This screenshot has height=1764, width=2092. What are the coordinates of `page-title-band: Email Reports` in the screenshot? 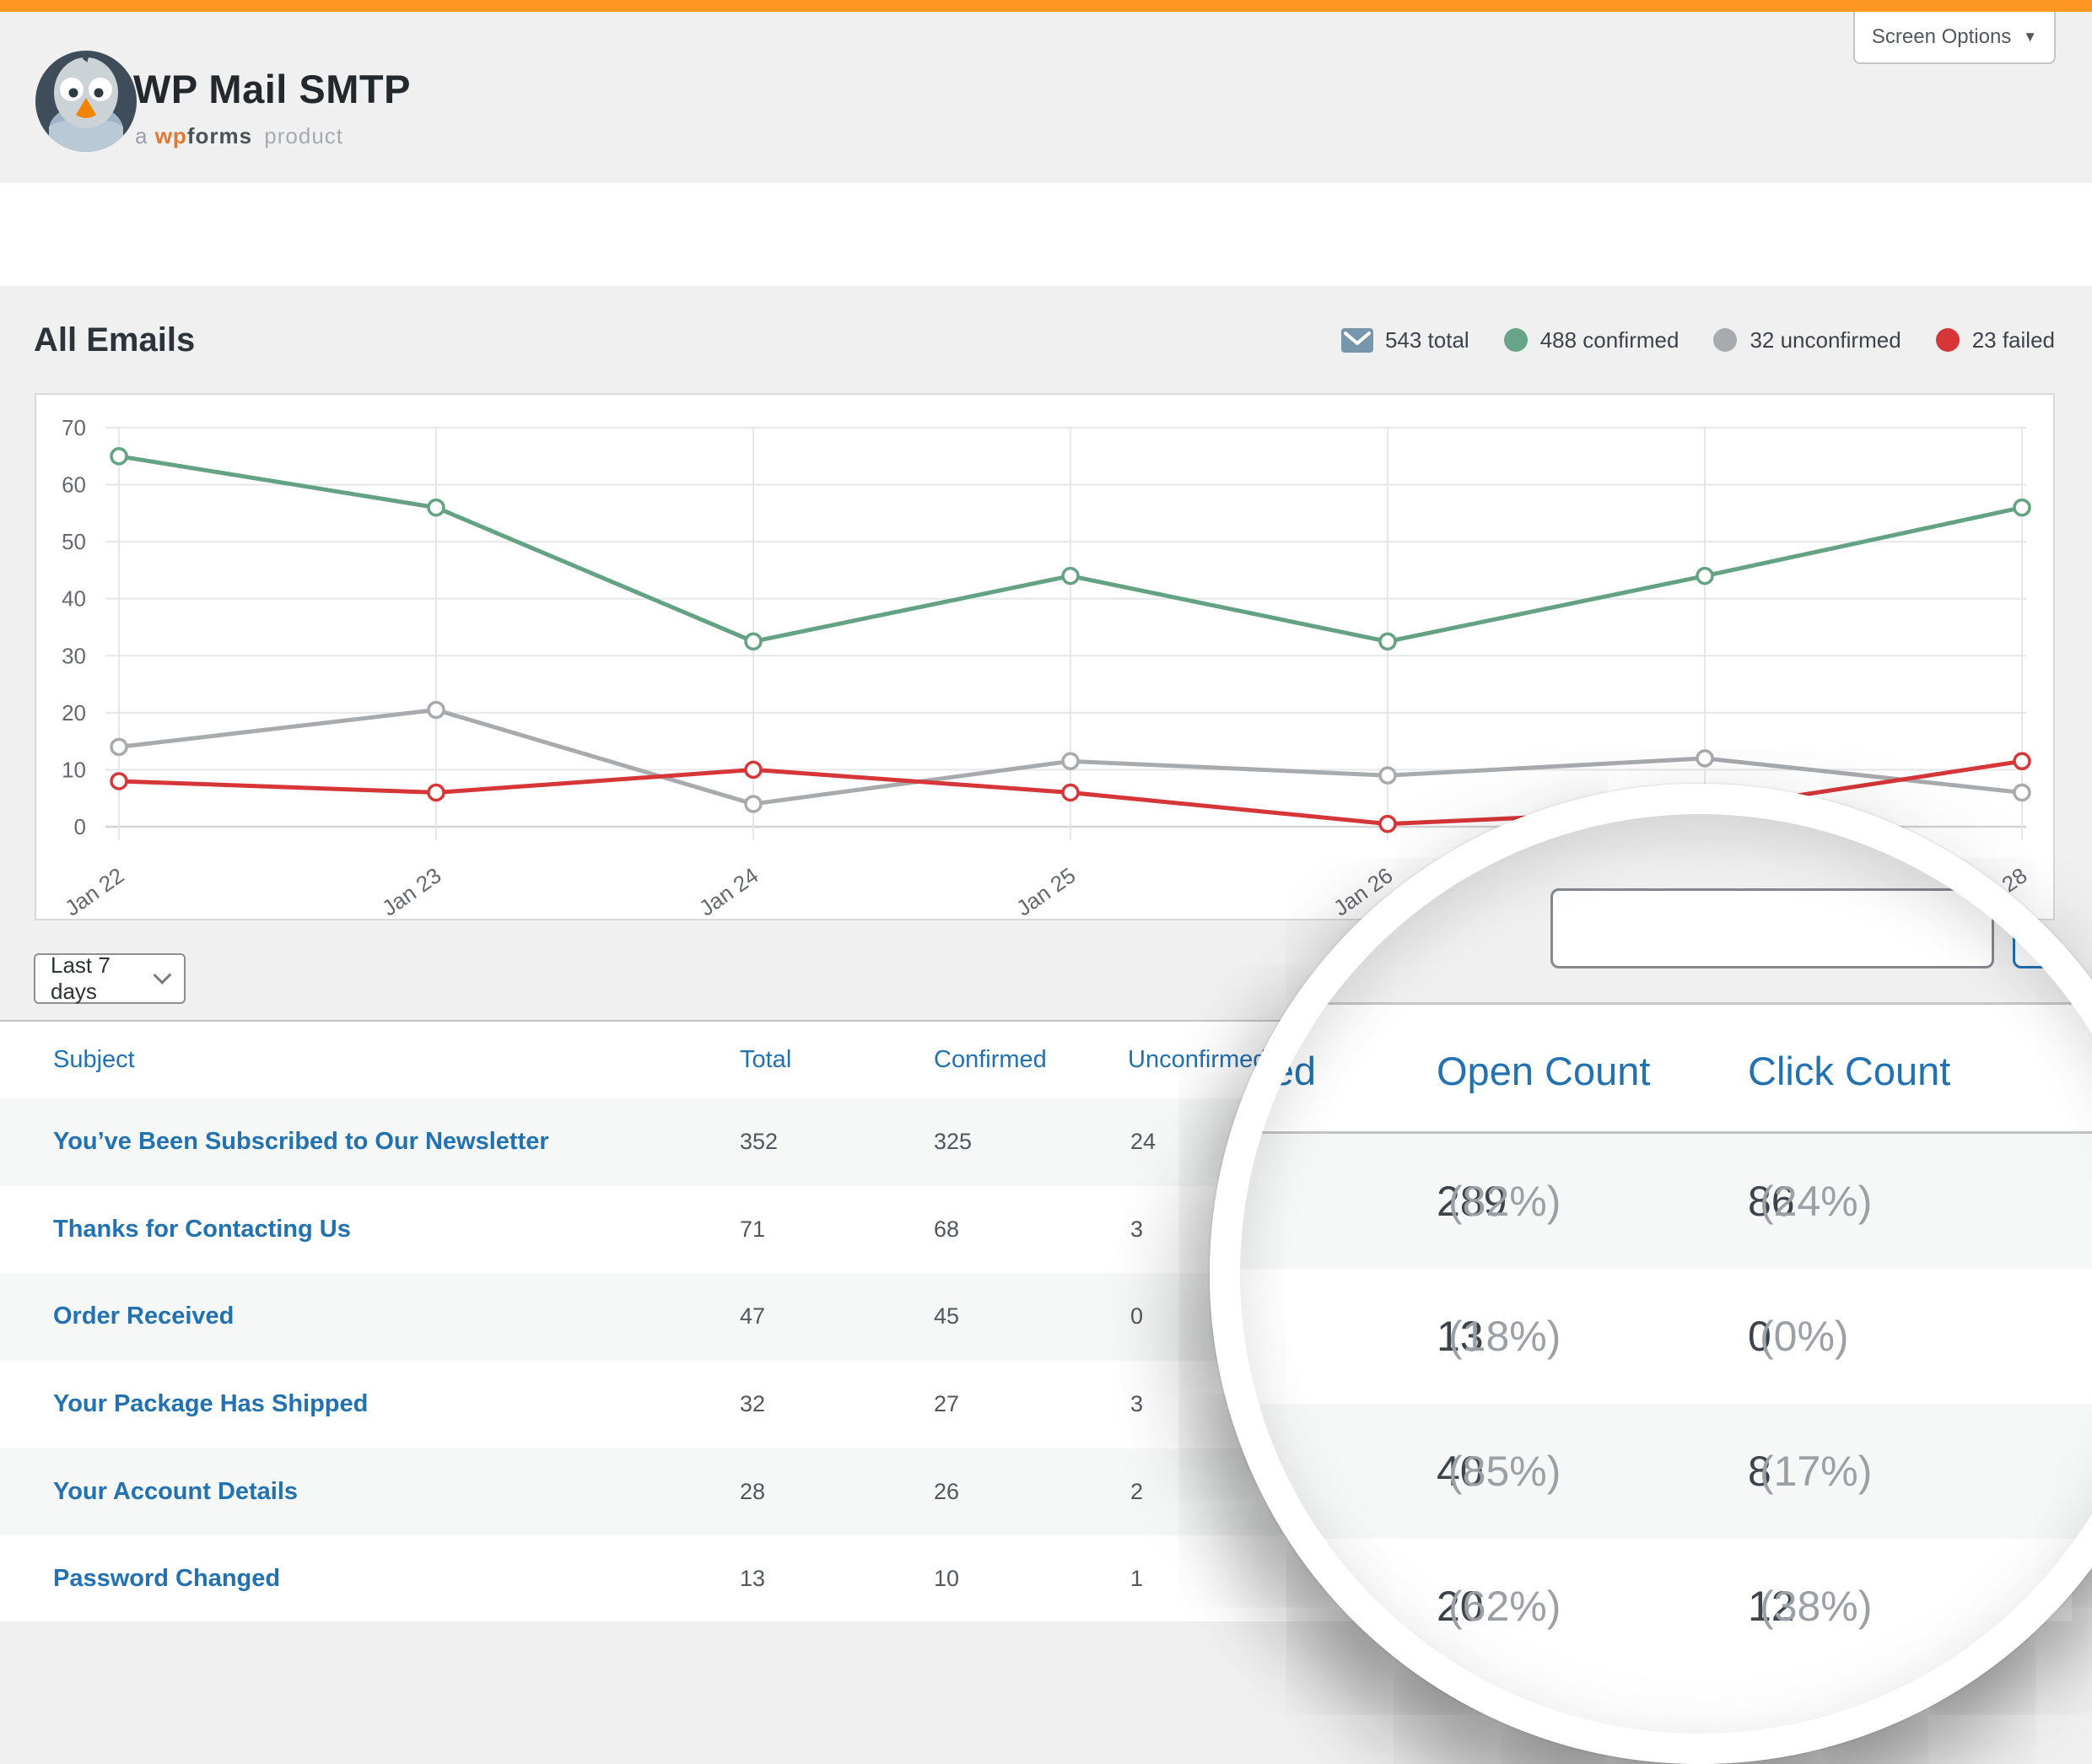 It's located at (1046, 314).